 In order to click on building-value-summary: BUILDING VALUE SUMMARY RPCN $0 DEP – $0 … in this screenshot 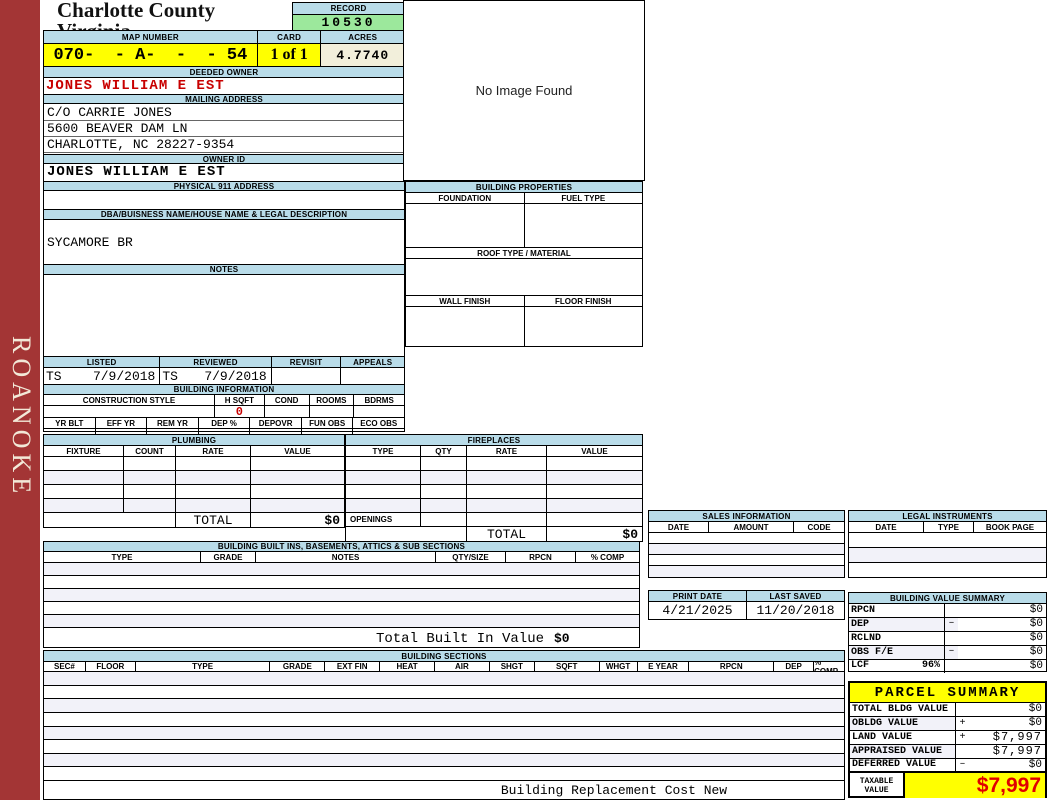, I will do `click(947, 632)`.